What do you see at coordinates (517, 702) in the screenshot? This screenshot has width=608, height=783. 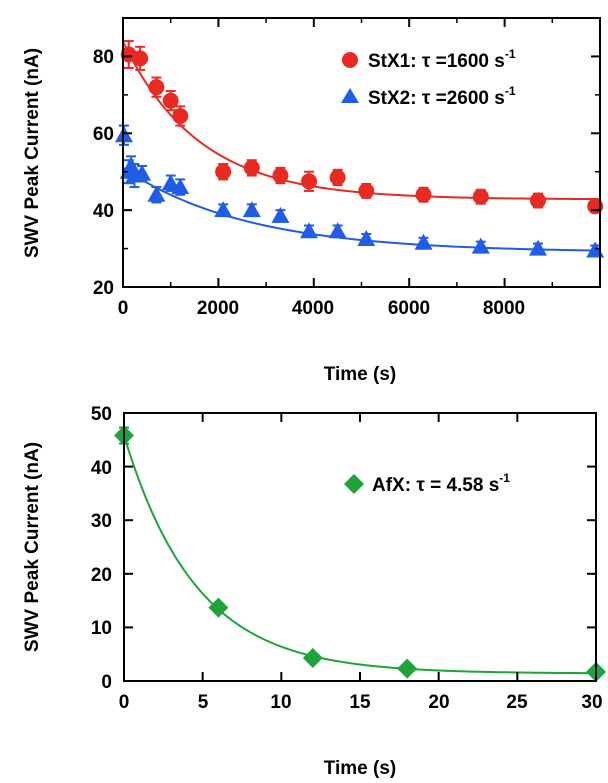 I see `bottom-x-tick-label: 25` at bounding box center [517, 702].